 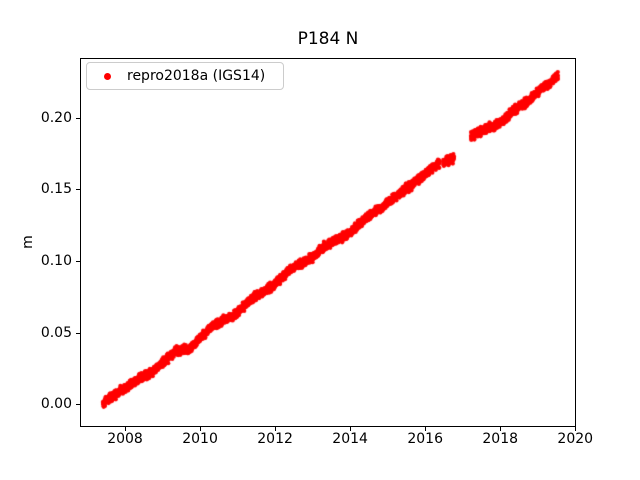 I want to click on legend-handle, so click(x=107, y=76).